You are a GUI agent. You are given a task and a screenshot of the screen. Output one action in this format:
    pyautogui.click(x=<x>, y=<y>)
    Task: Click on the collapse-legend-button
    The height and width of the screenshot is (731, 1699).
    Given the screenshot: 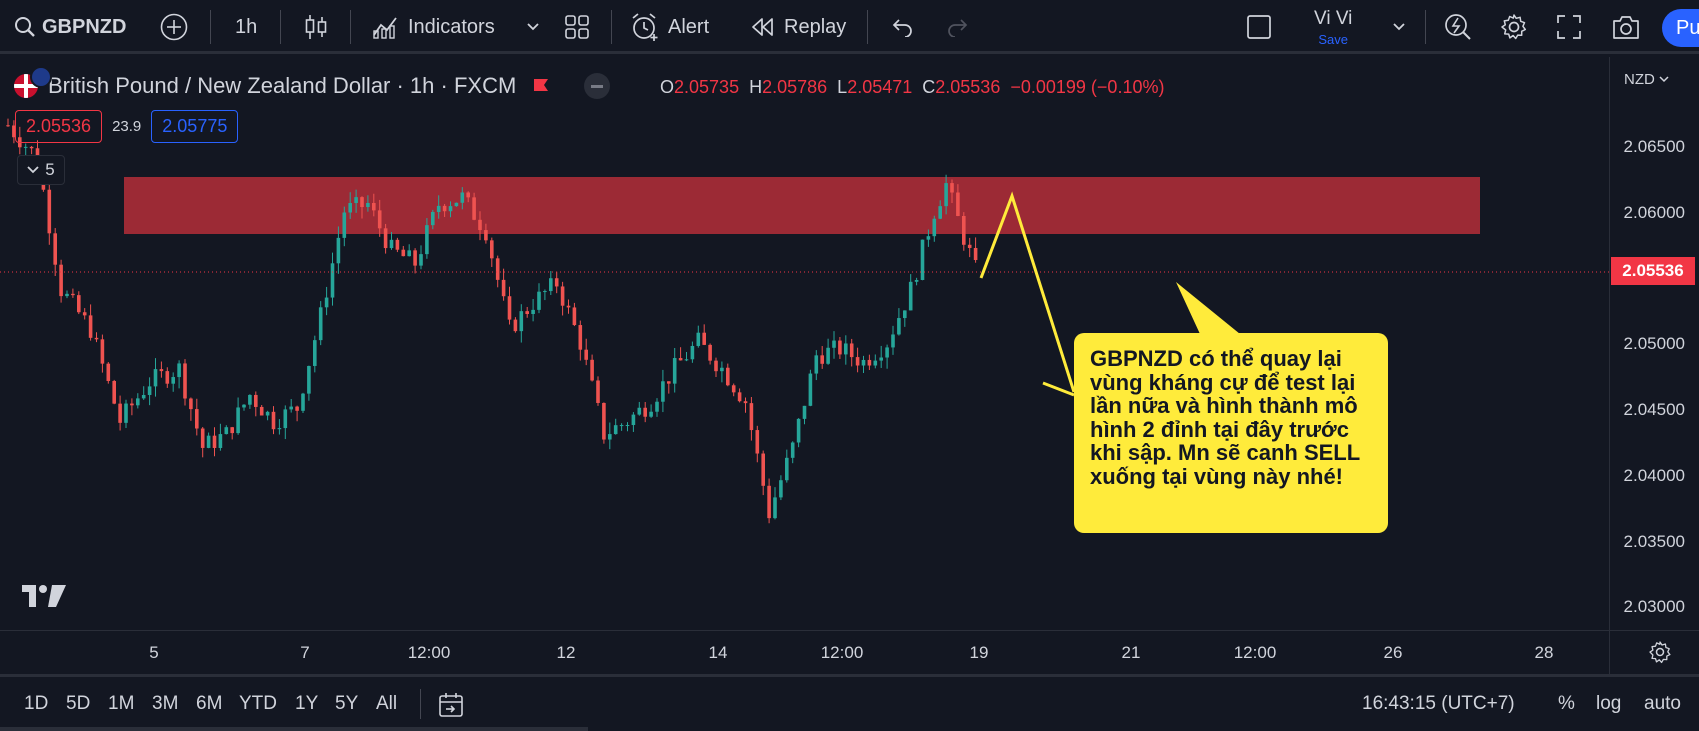 What is the action you would take?
    pyautogui.click(x=597, y=86)
    